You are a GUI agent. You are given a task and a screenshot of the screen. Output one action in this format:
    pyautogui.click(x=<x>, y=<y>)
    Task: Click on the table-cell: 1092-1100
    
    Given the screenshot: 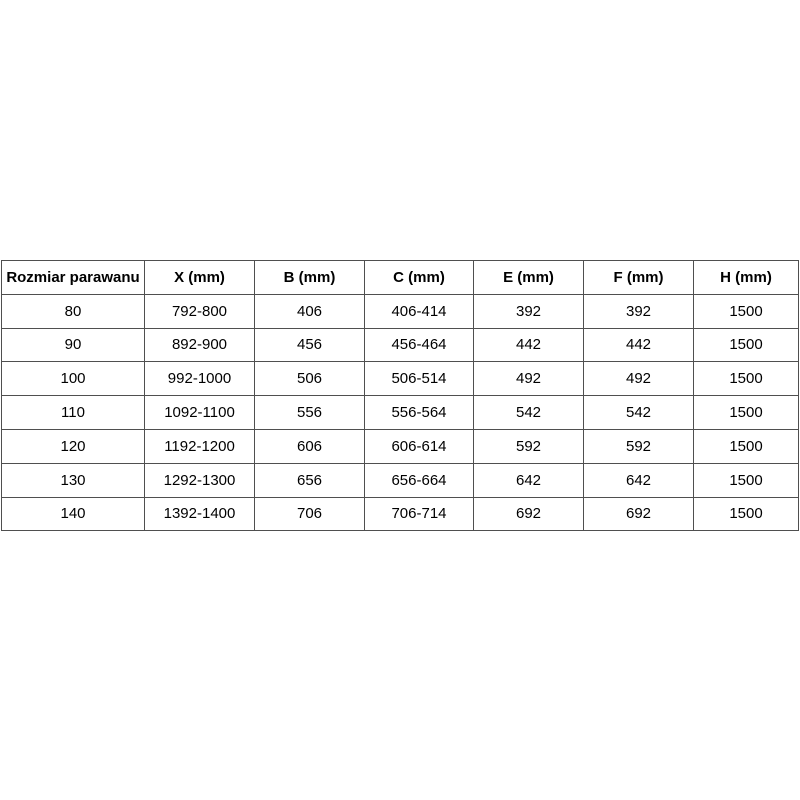 What is the action you would take?
    pyautogui.click(x=199, y=412)
    